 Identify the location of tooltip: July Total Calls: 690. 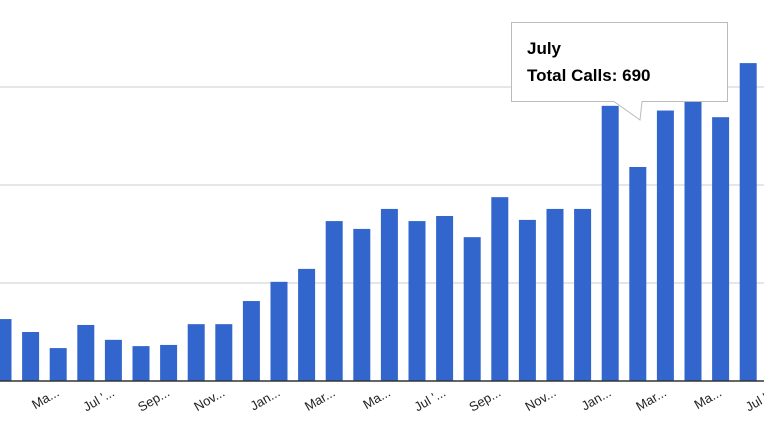
(619, 71).